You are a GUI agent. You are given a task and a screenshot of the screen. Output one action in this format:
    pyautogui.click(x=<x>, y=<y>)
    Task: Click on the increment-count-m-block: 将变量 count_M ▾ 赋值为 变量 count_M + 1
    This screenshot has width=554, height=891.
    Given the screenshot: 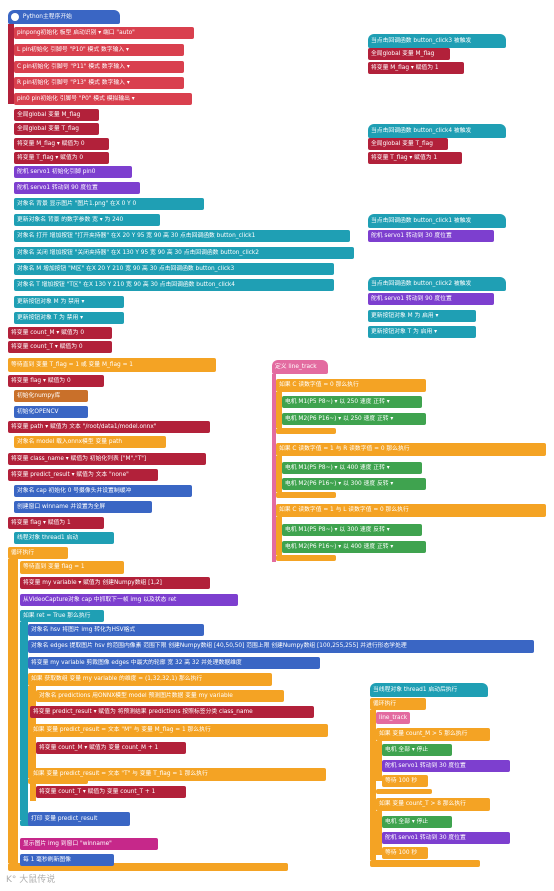 What is the action you would take?
    pyautogui.click(x=111, y=748)
    